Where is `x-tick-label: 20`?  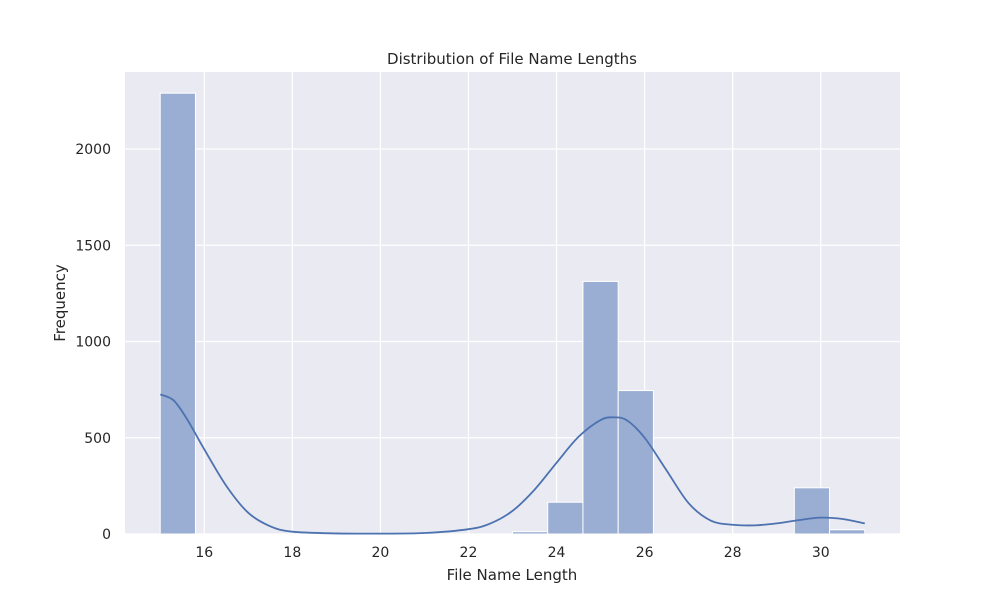
x-tick-label: 20 is located at coordinates (380, 553).